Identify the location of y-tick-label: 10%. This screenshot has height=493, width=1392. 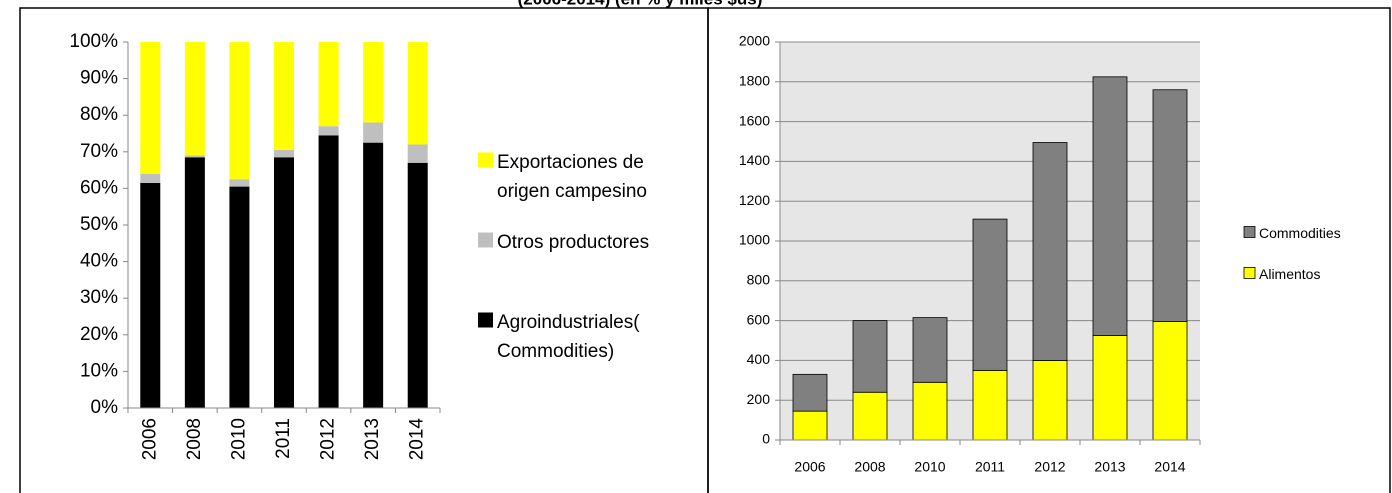
(99, 370).